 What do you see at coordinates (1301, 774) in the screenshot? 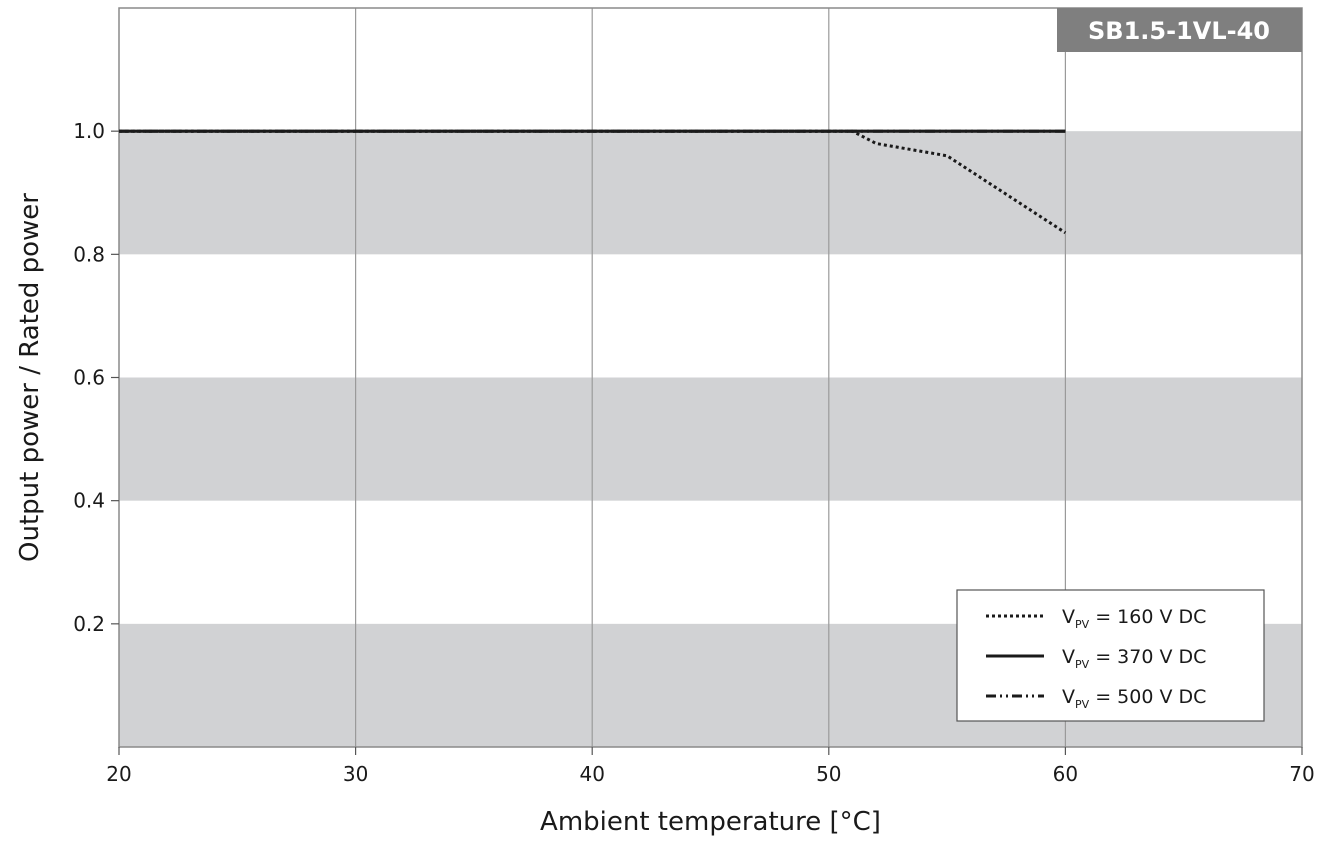
I see `x-tick-label: 70` at bounding box center [1301, 774].